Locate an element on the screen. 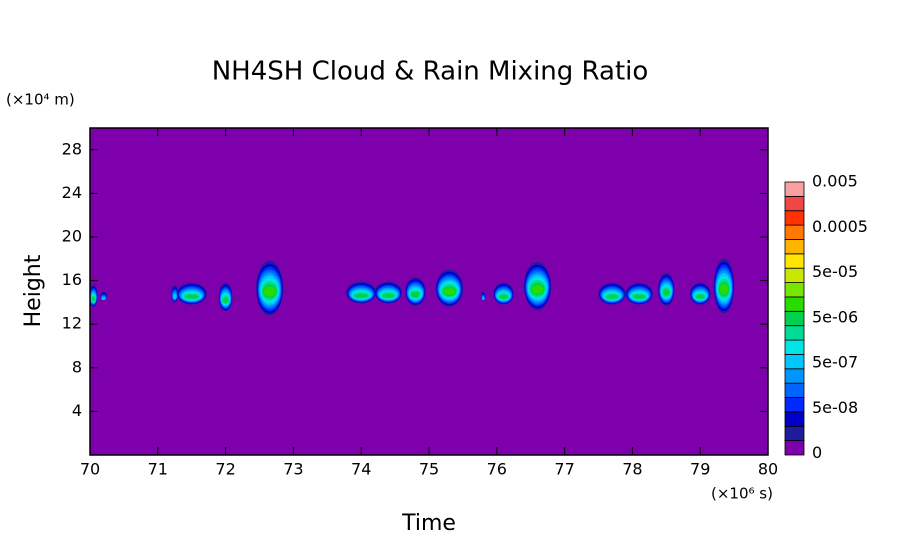 The width and height of the screenshot is (904, 544). y-tick-label: 12 is located at coordinates (72, 323).